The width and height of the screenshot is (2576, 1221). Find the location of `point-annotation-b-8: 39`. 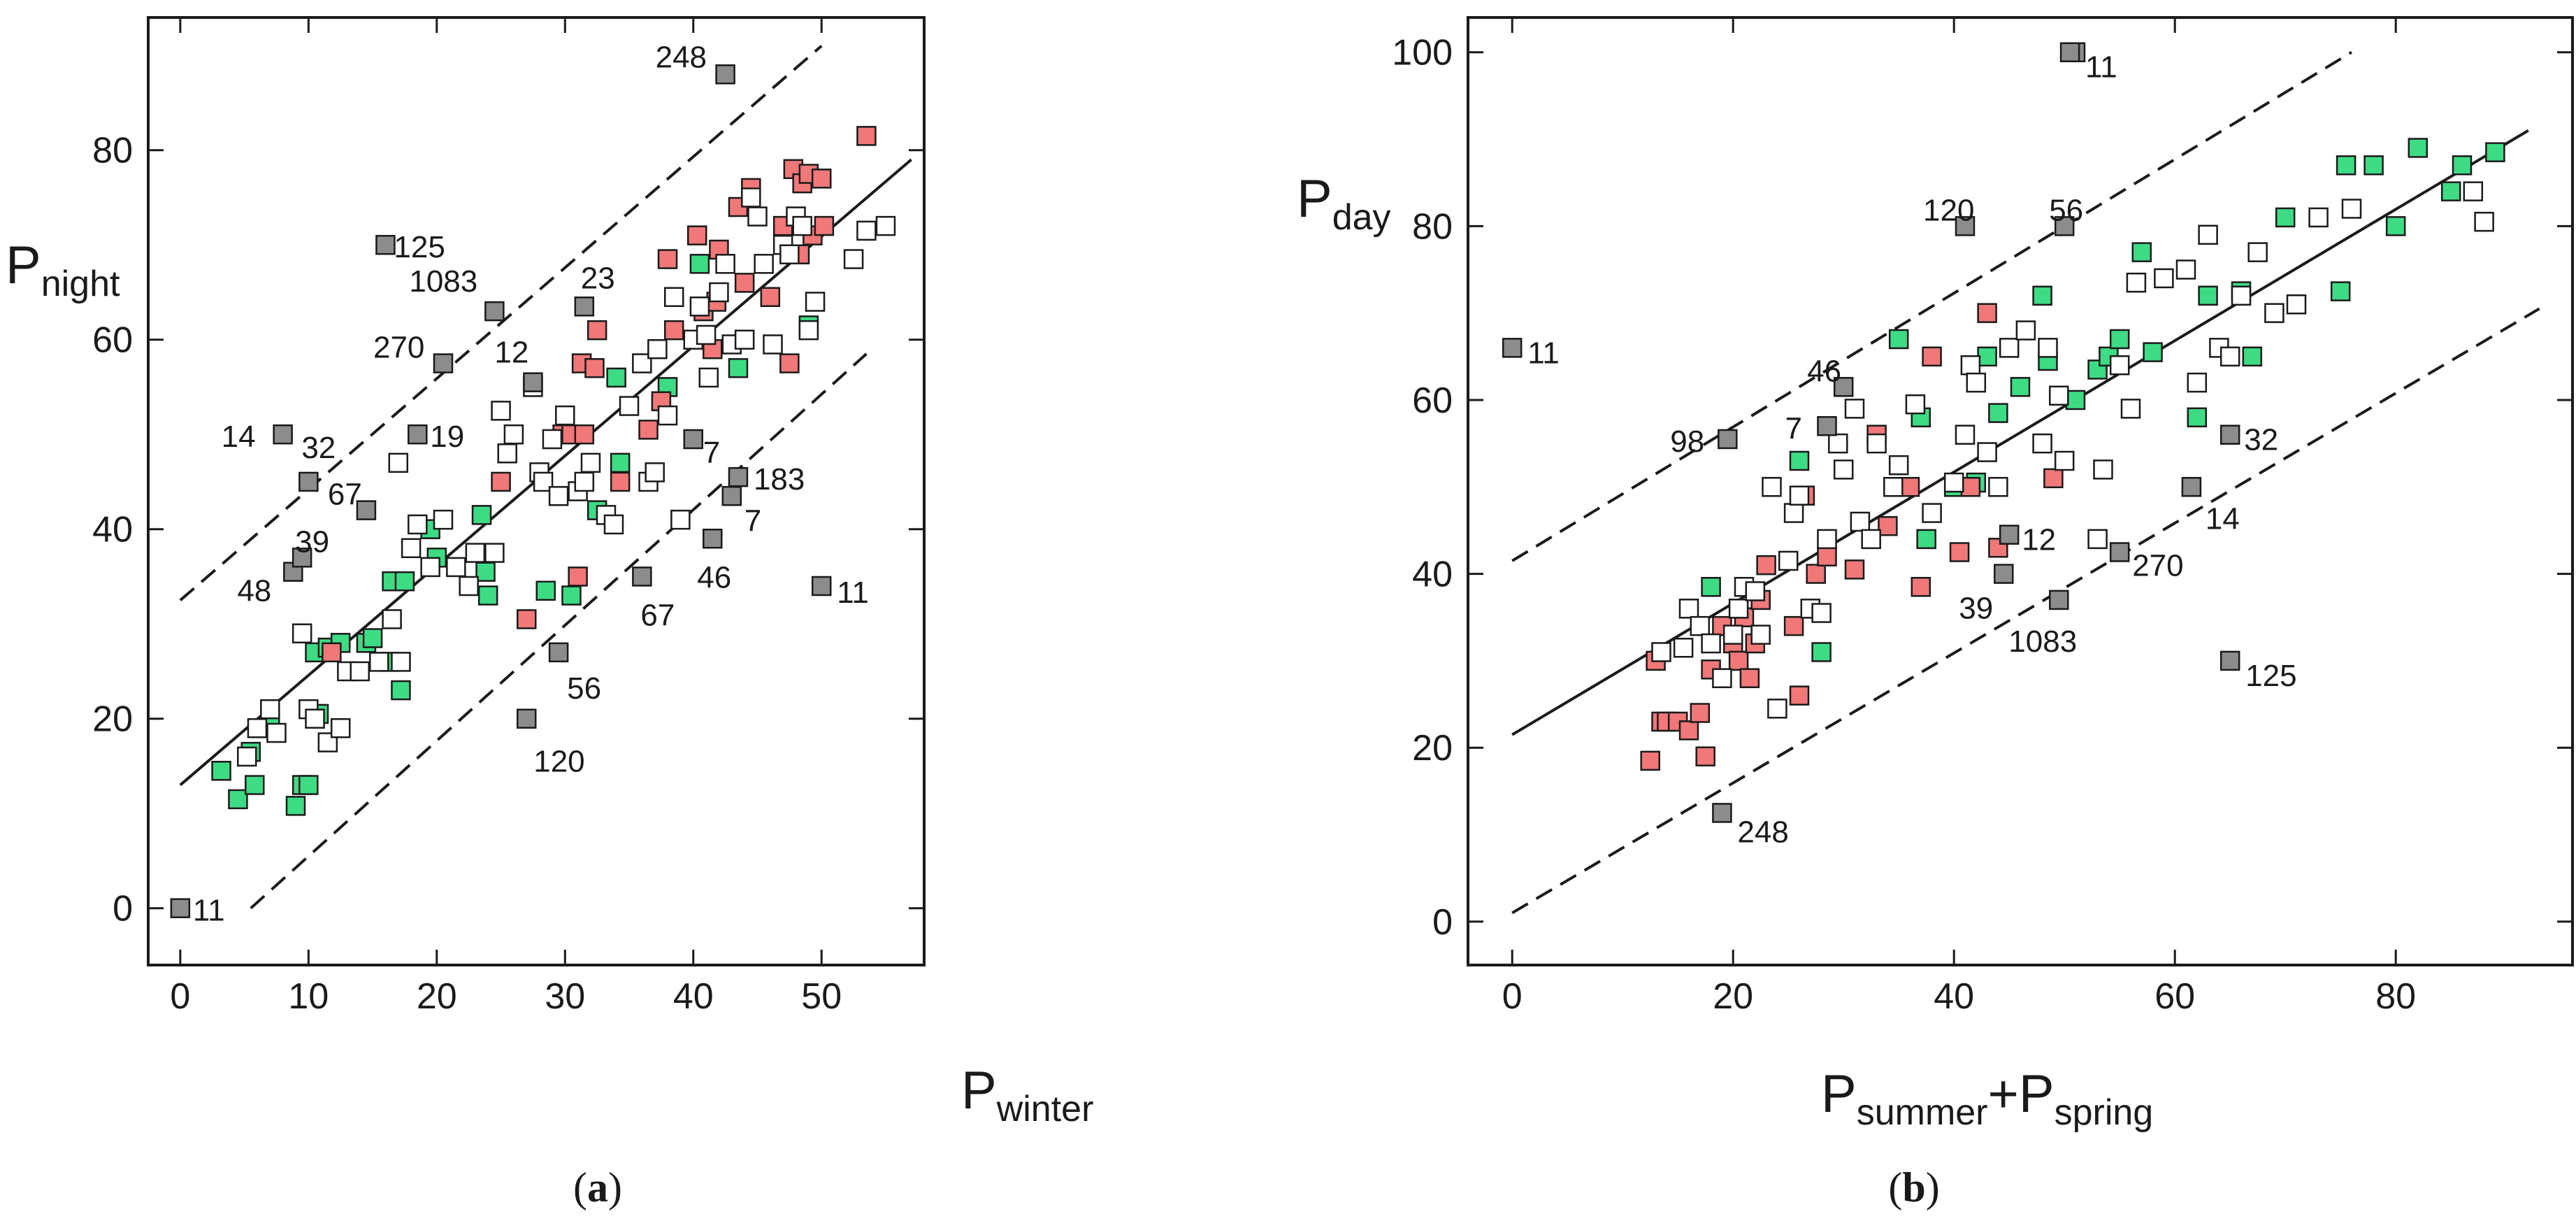

point-annotation-b-8: 39 is located at coordinates (1976, 609).